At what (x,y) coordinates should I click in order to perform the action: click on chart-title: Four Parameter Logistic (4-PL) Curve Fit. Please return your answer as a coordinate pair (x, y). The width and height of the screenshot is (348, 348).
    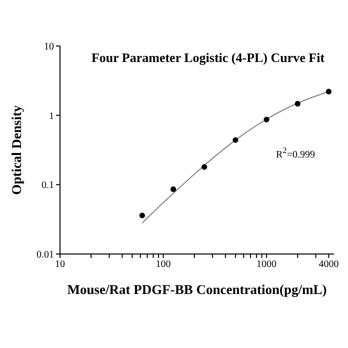
    Looking at the image, I should click on (208, 58).